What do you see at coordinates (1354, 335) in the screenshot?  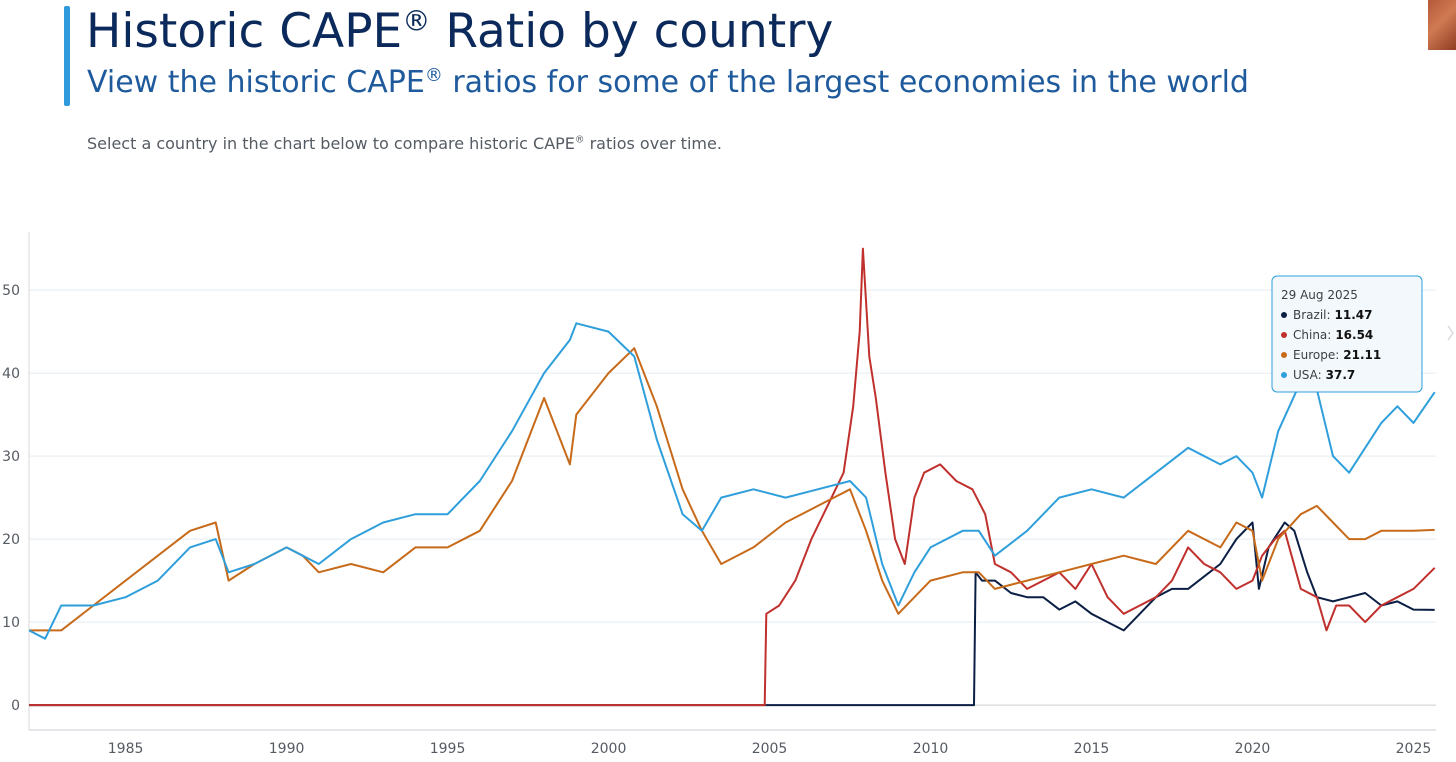 I see `tooltip-series-value: 16.54` at bounding box center [1354, 335].